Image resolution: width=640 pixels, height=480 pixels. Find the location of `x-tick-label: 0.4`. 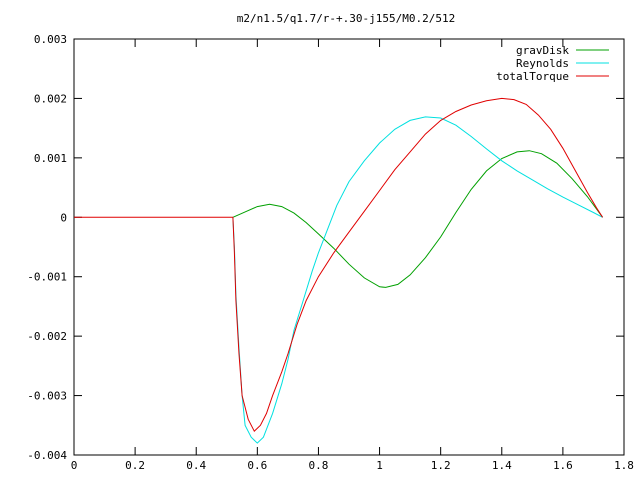

x-tick-label: 0.4 is located at coordinates (196, 465).